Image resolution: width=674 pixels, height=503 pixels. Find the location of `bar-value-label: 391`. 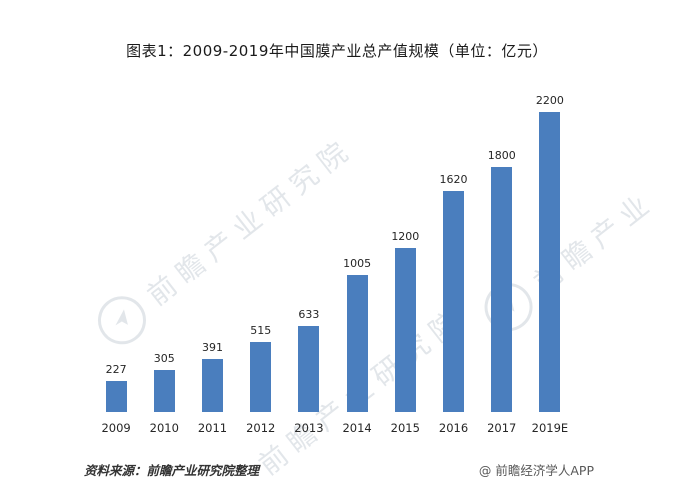

bar-value-label: 391 is located at coordinates (212, 347).